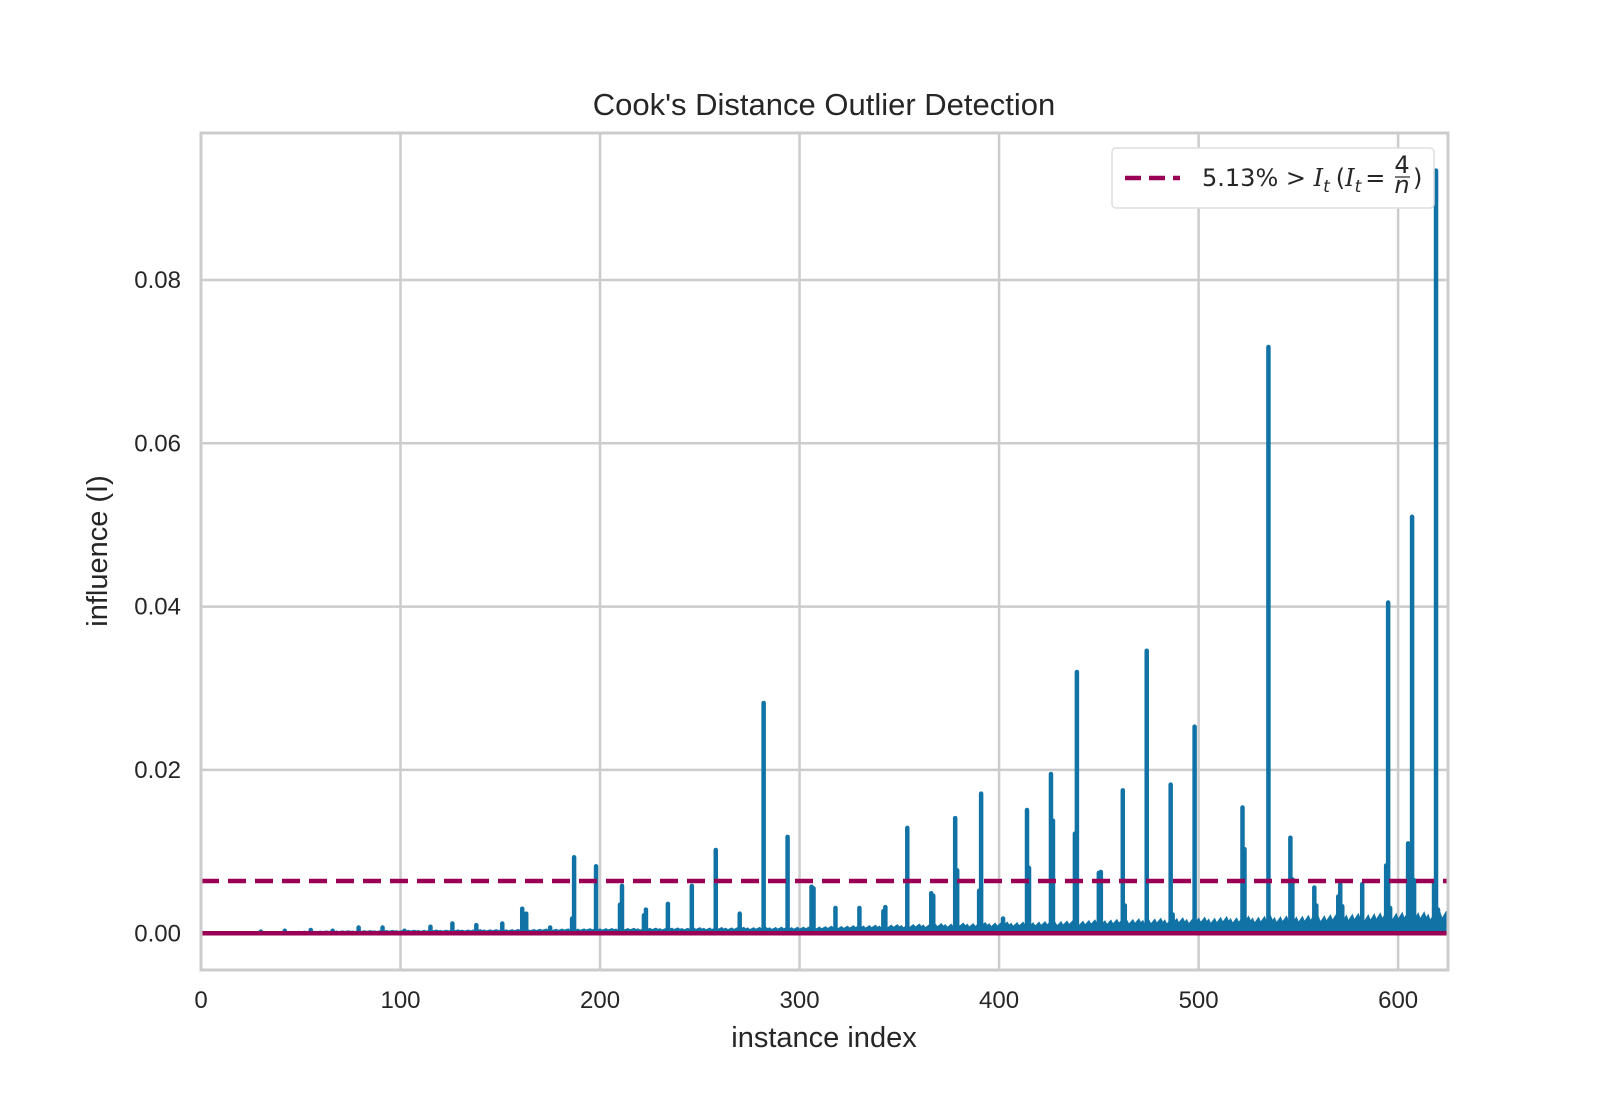  What do you see at coordinates (824, 907) in the screenshot?
I see `reference-lines` at bounding box center [824, 907].